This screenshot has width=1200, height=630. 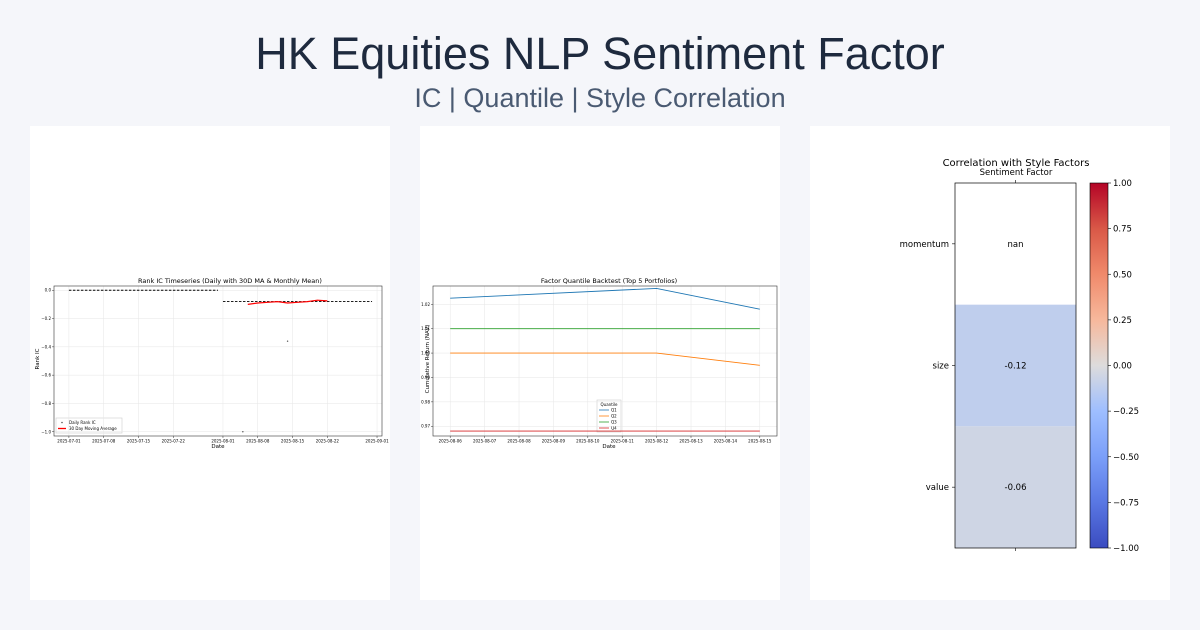 I want to click on page-subtitle: IC | Quantile | Style Correlation, so click(x=600, y=98).